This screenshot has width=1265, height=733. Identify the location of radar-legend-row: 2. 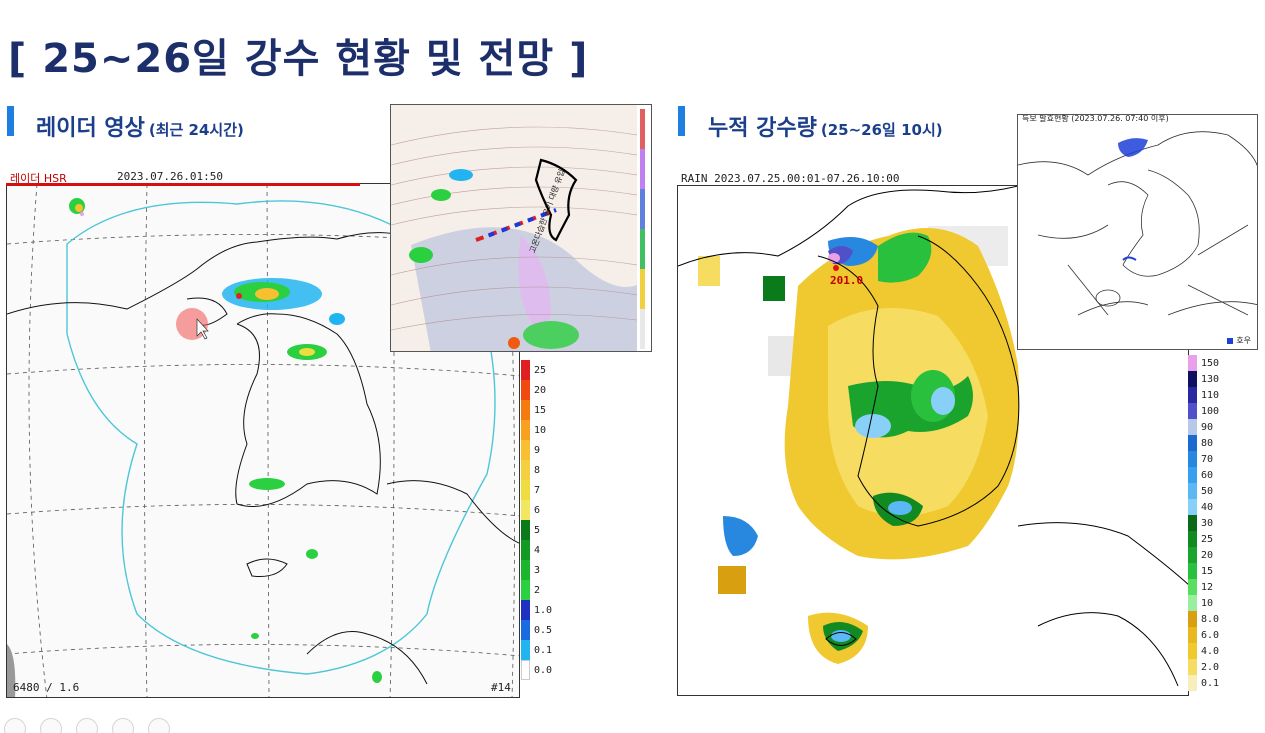
(536, 590).